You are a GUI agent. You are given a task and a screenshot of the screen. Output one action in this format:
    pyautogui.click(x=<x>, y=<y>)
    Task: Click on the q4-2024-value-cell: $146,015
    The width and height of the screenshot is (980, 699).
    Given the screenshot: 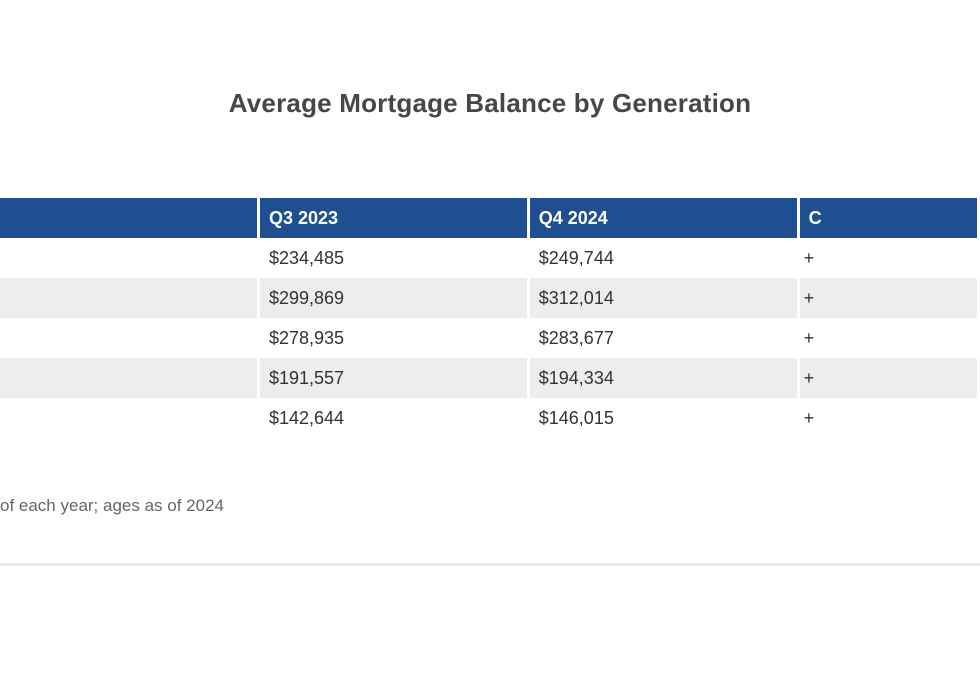 What is the action you would take?
    pyautogui.click(x=663, y=418)
    